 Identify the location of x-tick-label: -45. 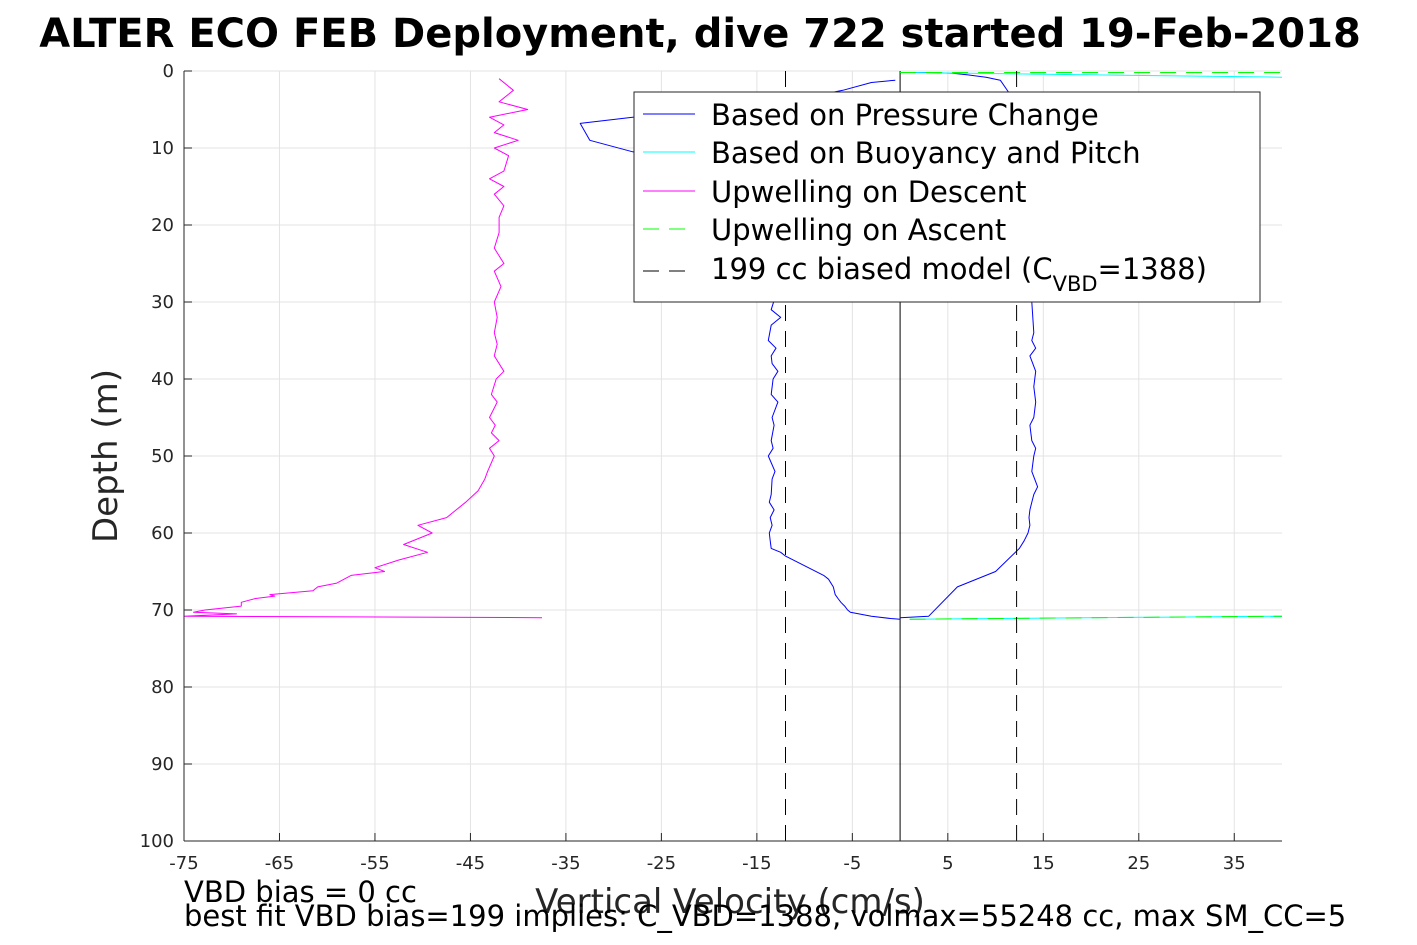
(470, 863).